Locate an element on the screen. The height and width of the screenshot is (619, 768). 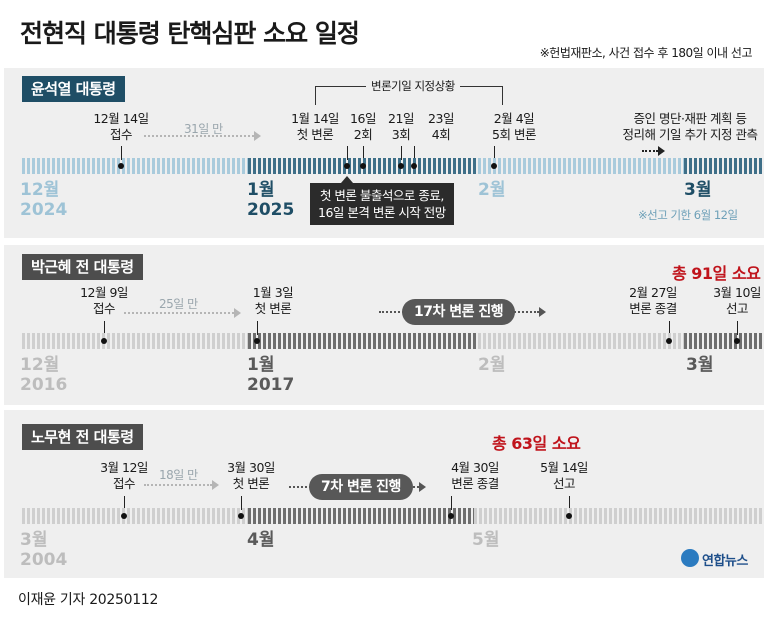
first-hearing-callout: 첫 변론 불출석으로 종료, 16일 본격 변론 시작 전망 is located at coordinates (382, 204).